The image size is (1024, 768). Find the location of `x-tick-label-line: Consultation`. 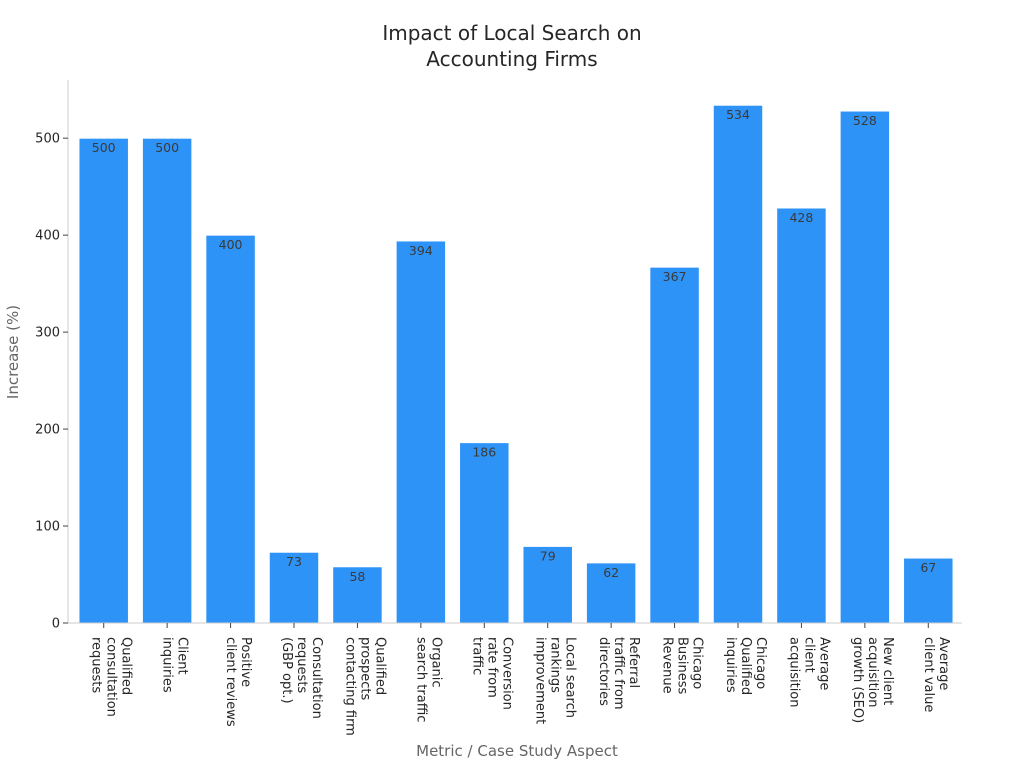

x-tick-label-line: Consultation is located at coordinates (316, 678).